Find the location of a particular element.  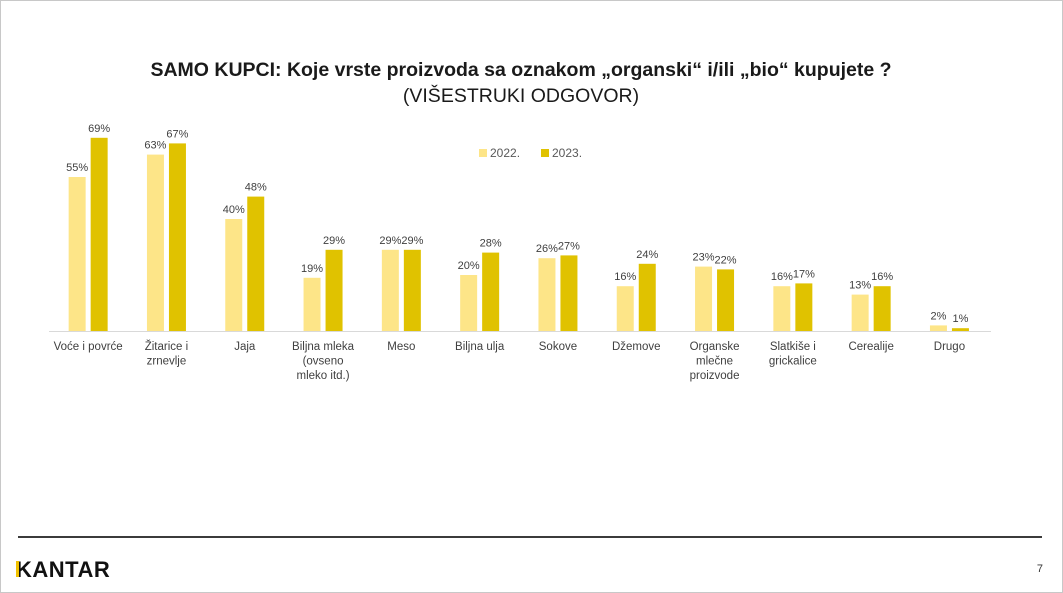

footer-divider is located at coordinates (530, 537).